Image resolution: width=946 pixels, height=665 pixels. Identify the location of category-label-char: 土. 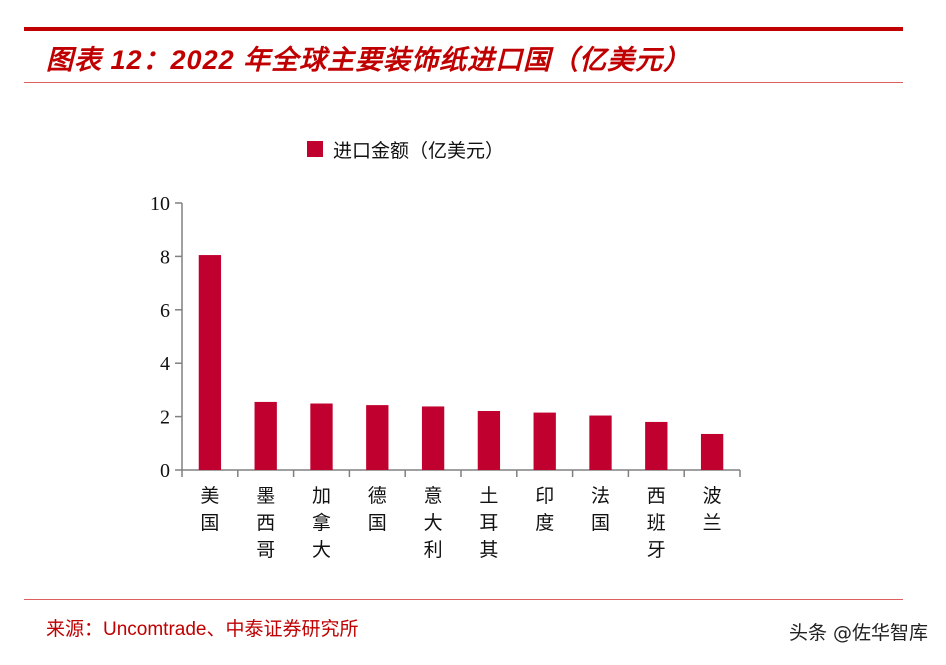
(488, 496).